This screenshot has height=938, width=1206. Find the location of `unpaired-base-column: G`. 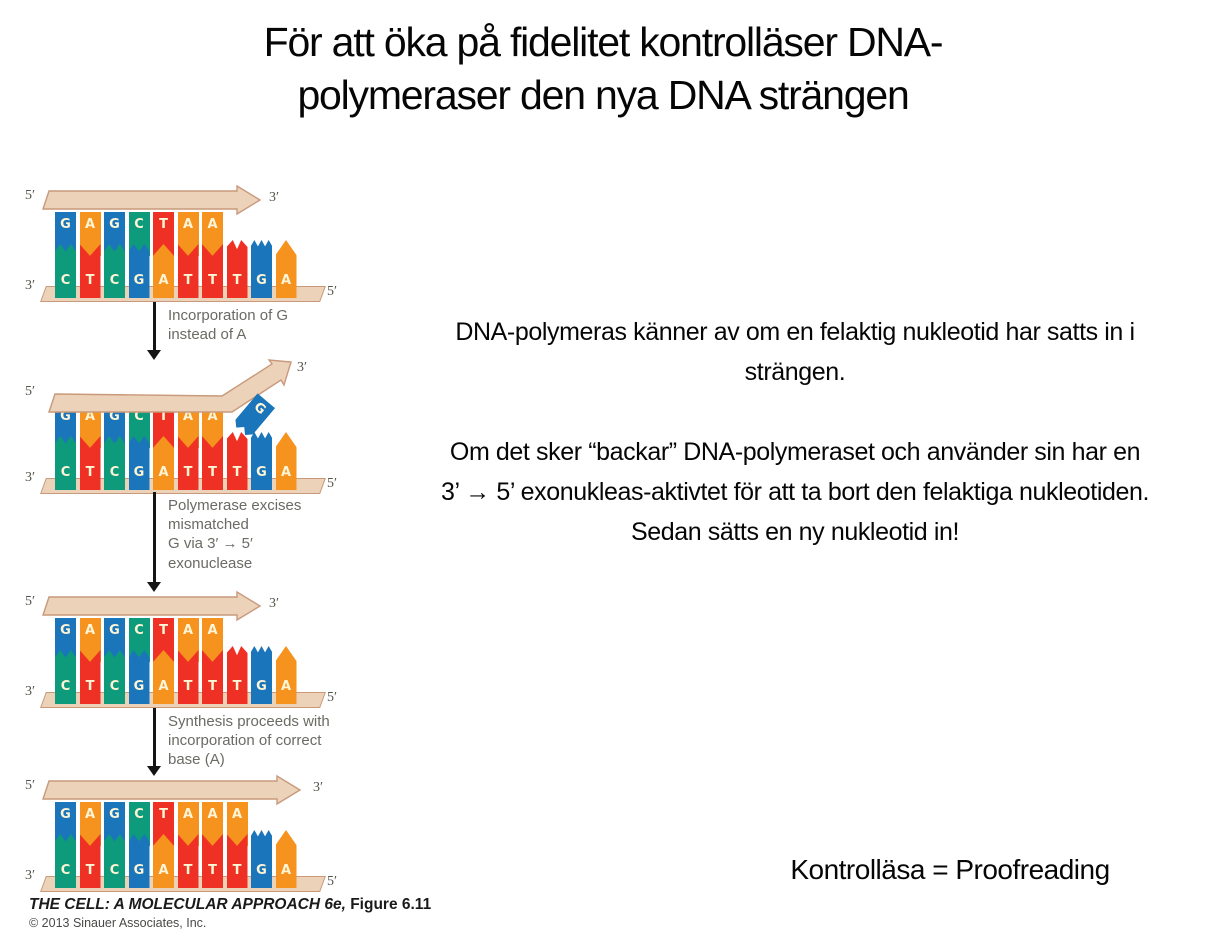

unpaired-base-column: G is located at coordinates (261, 255).